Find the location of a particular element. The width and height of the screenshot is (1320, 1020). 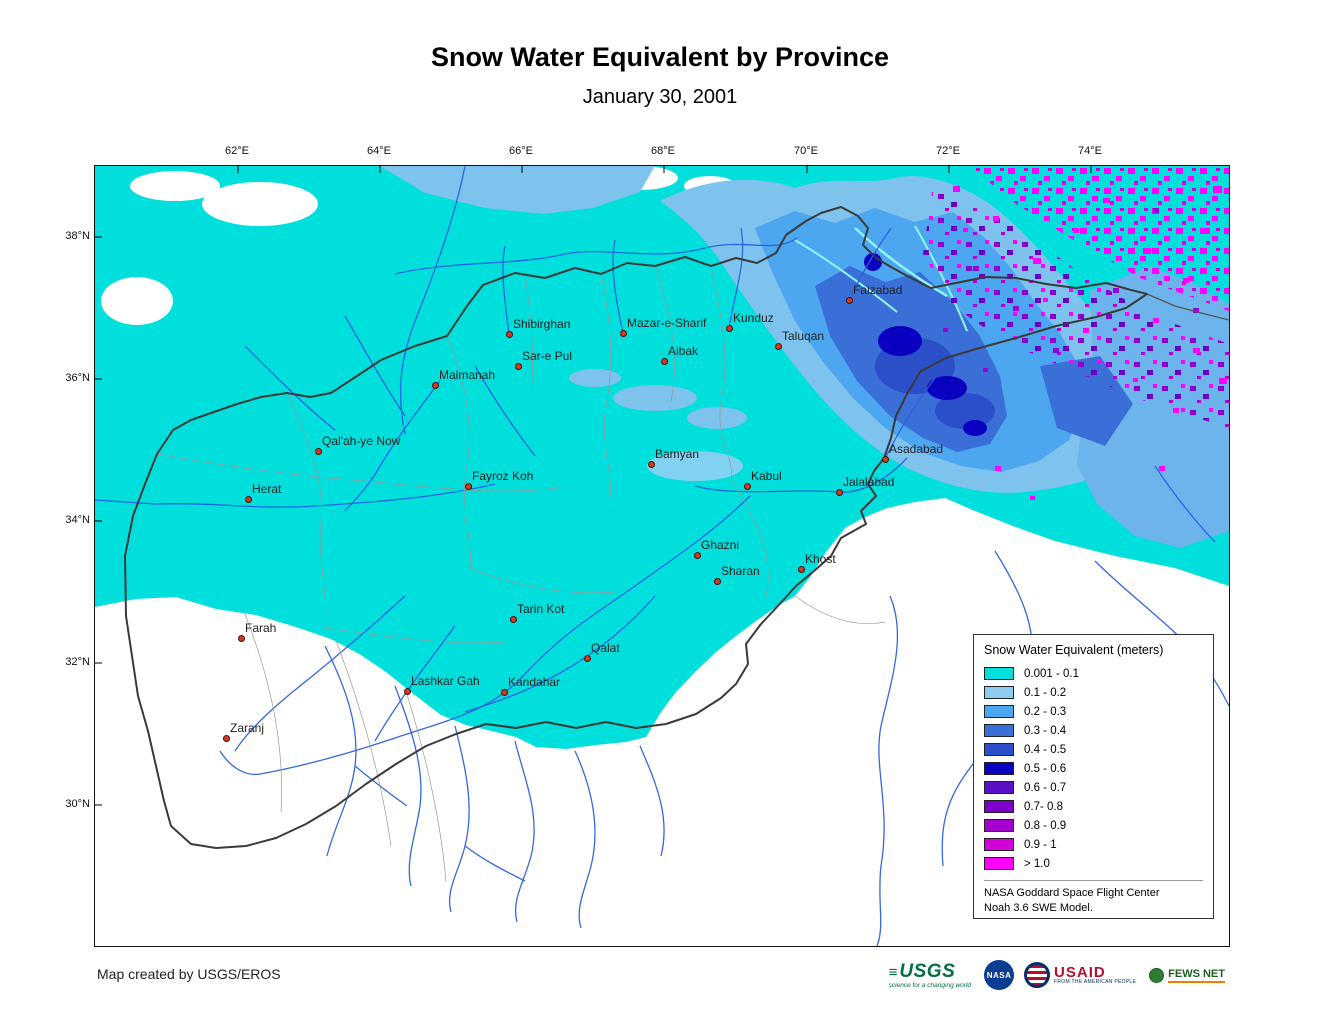

legend-row: 0.7- 0.8 is located at coordinates (1093, 806).